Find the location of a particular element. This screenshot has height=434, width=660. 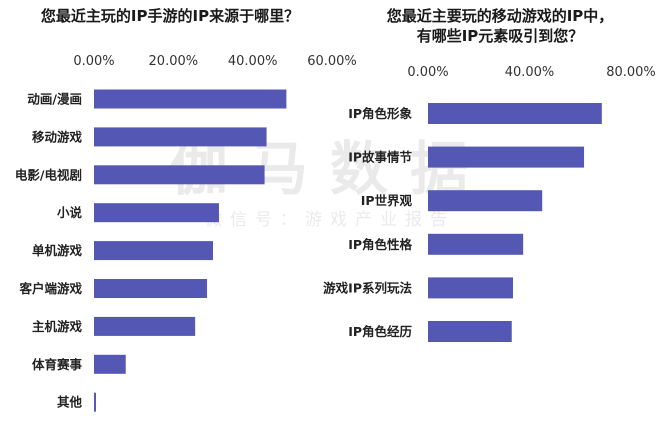

right-category-label: IP角色形象 is located at coordinates (380, 113).